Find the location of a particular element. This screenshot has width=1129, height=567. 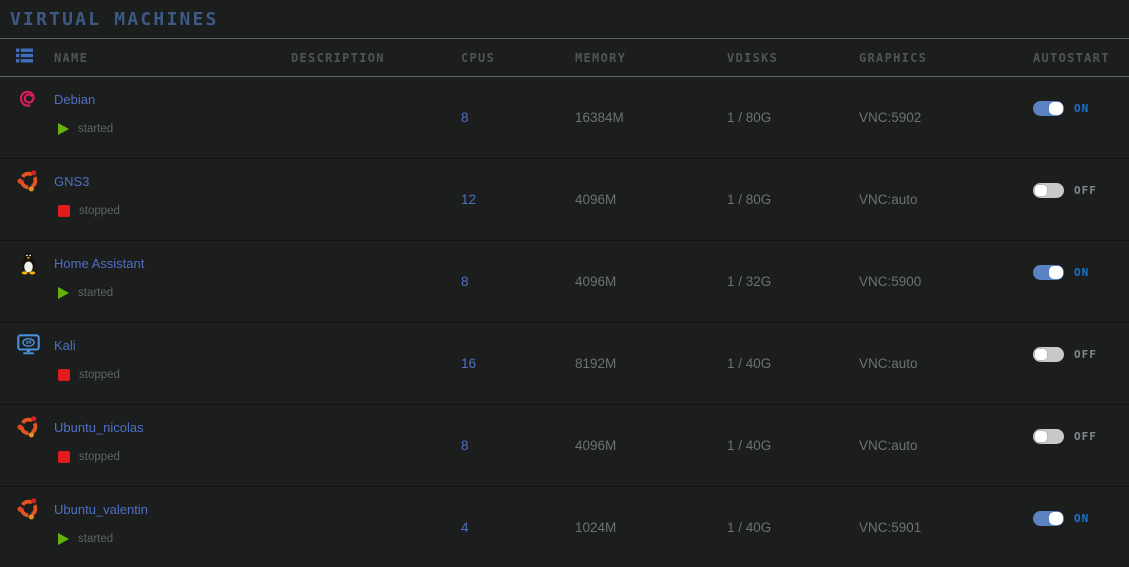

debian-os-icon is located at coordinates (28, 98).